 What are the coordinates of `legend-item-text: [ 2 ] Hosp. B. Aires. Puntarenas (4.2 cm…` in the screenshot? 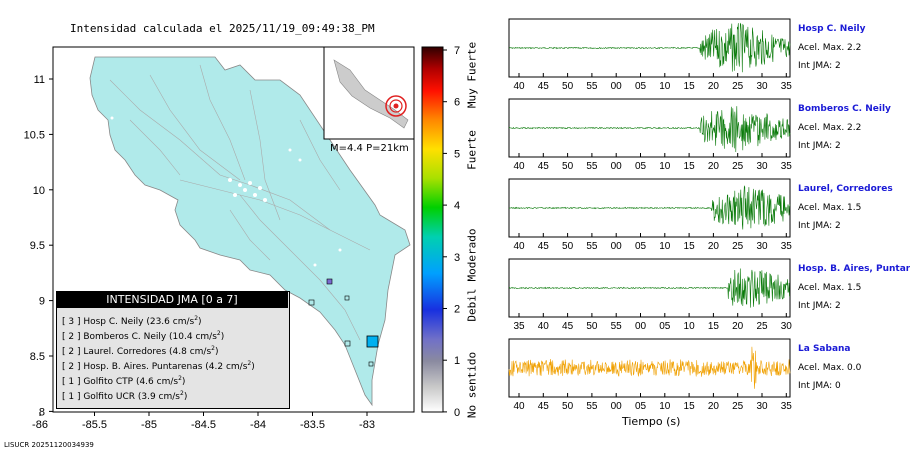 It's located at (155, 367).